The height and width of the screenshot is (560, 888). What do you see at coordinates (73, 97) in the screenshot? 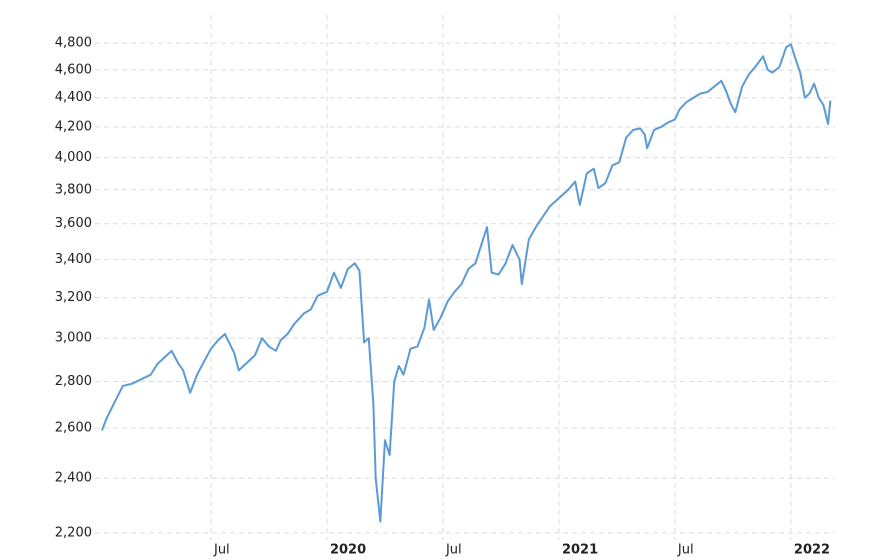
I see `y-tick-label: 4,400` at bounding box center [73, 97].